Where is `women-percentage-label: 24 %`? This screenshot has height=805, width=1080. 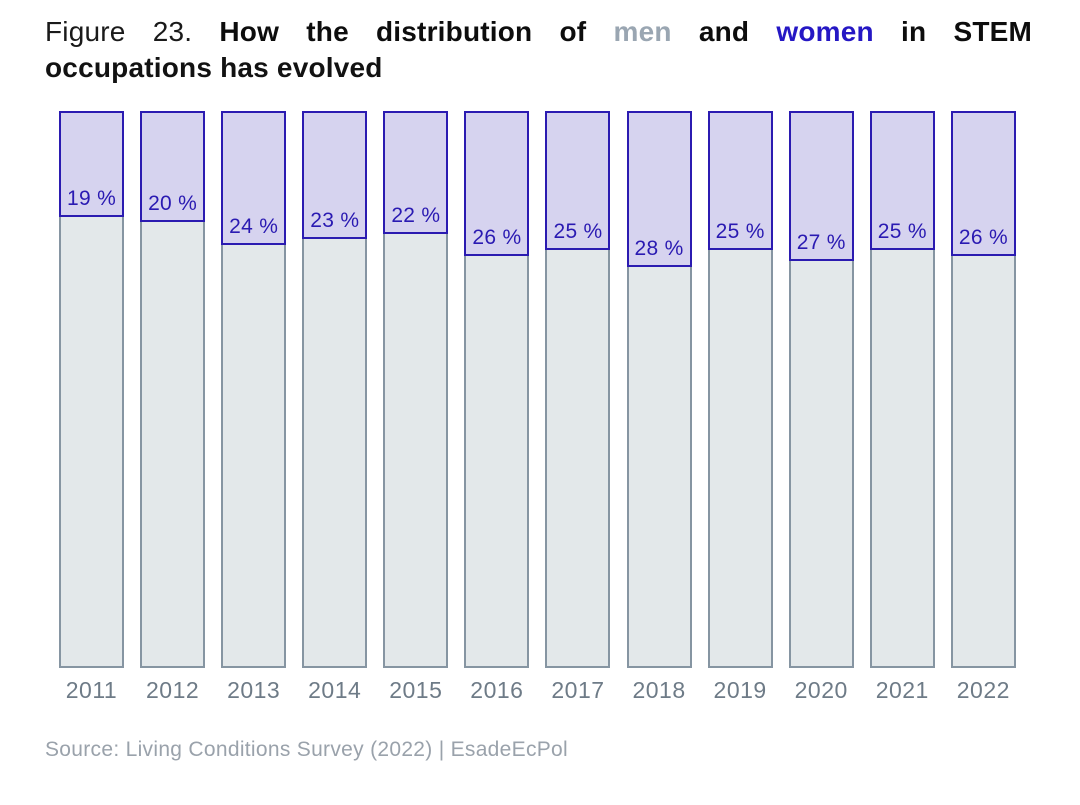
women-percentage-label: 24 % is located at coordinates (254, 226).